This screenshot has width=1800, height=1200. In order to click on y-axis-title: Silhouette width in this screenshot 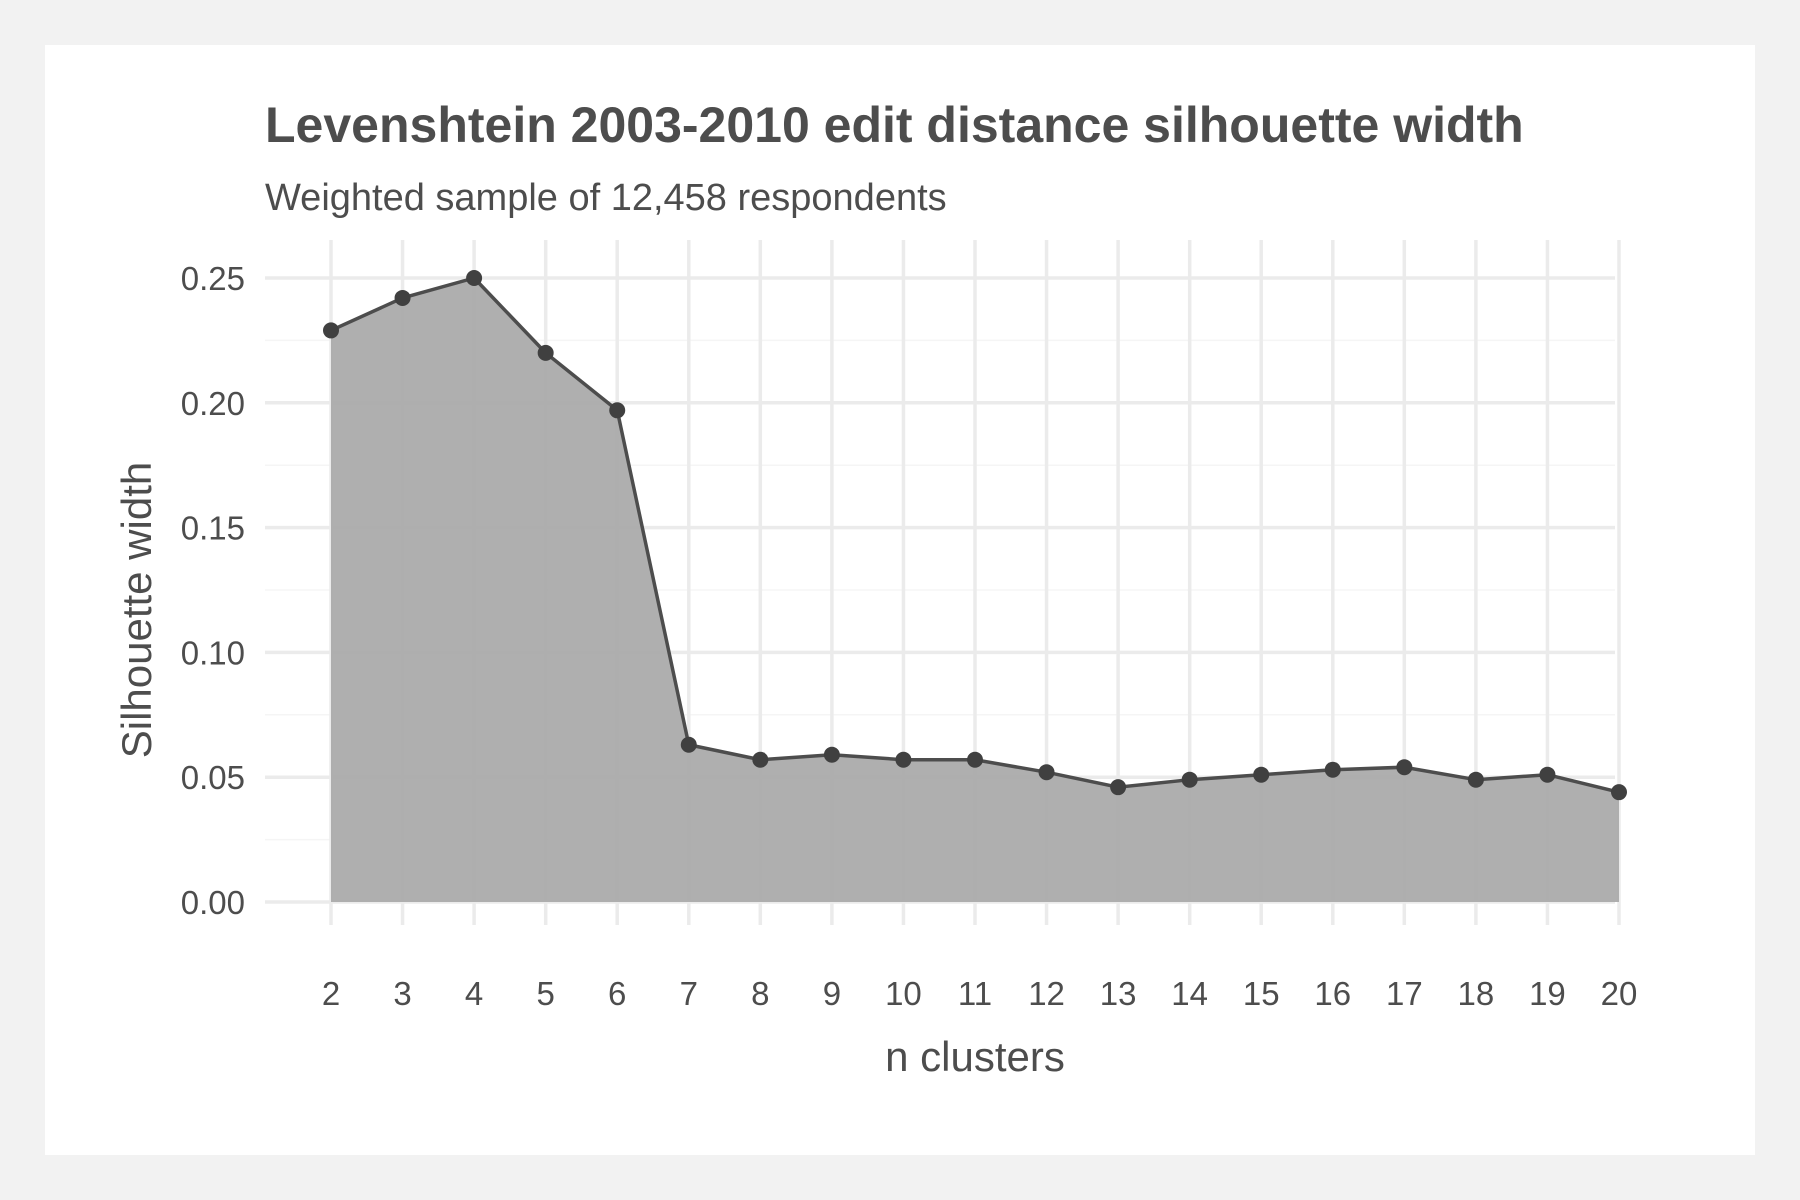, I will do `click(136, 610)`.